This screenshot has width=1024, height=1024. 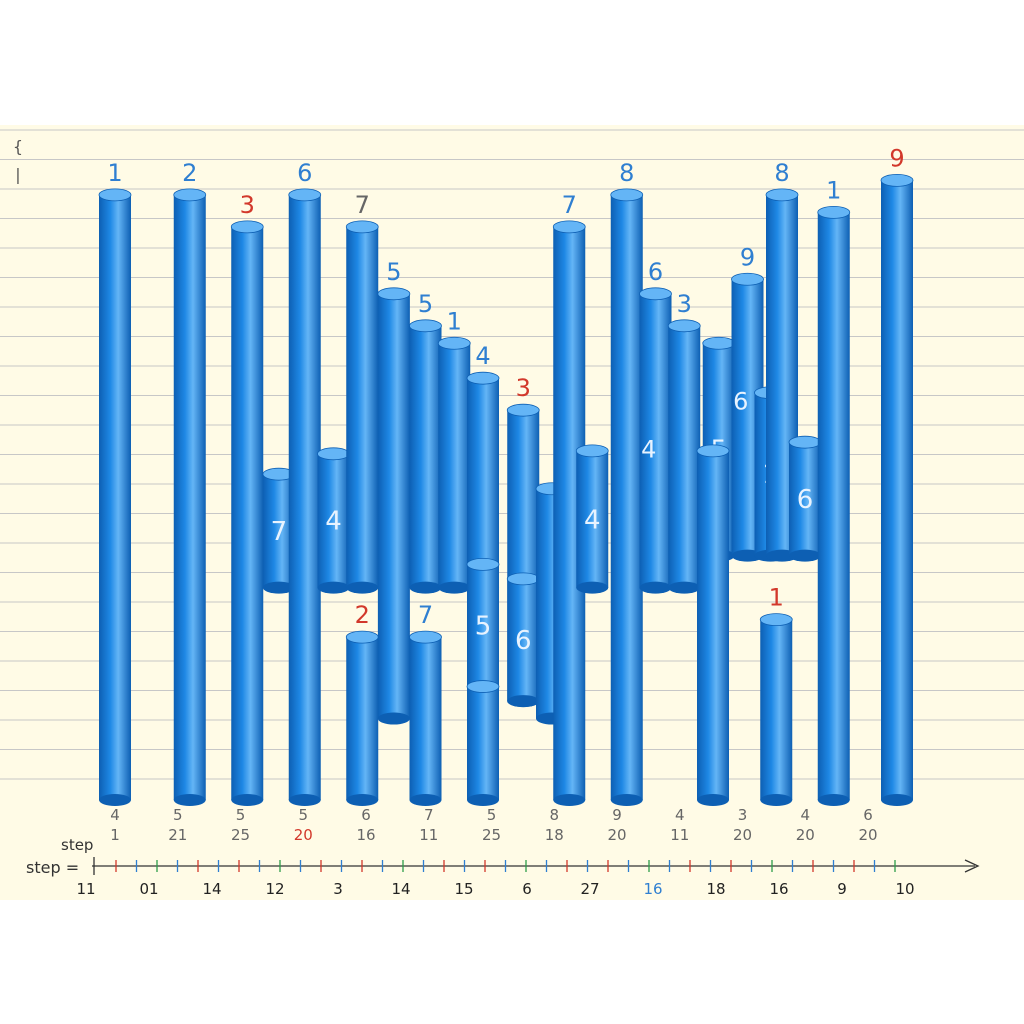 I want to click on column-label: 9, so click(x=896, y=158).